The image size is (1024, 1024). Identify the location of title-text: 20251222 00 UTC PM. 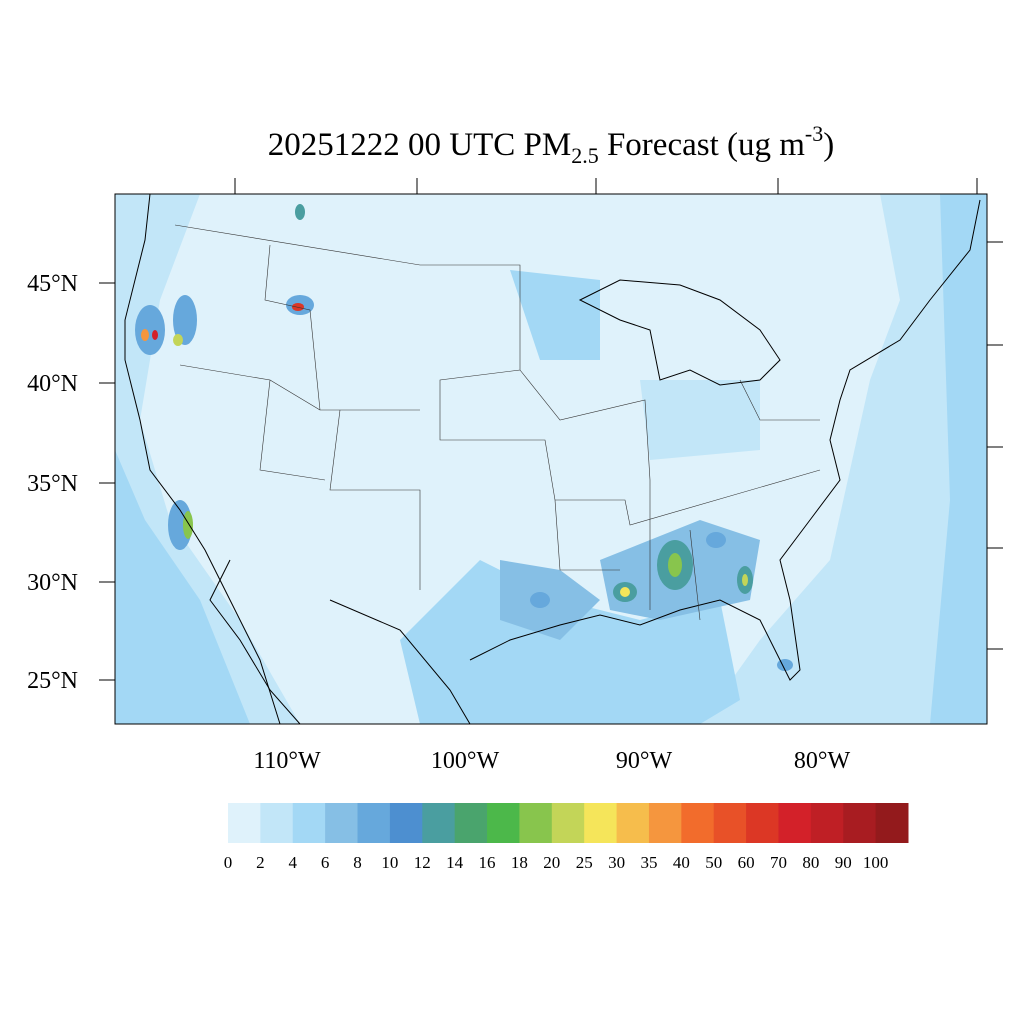
(419, 145).